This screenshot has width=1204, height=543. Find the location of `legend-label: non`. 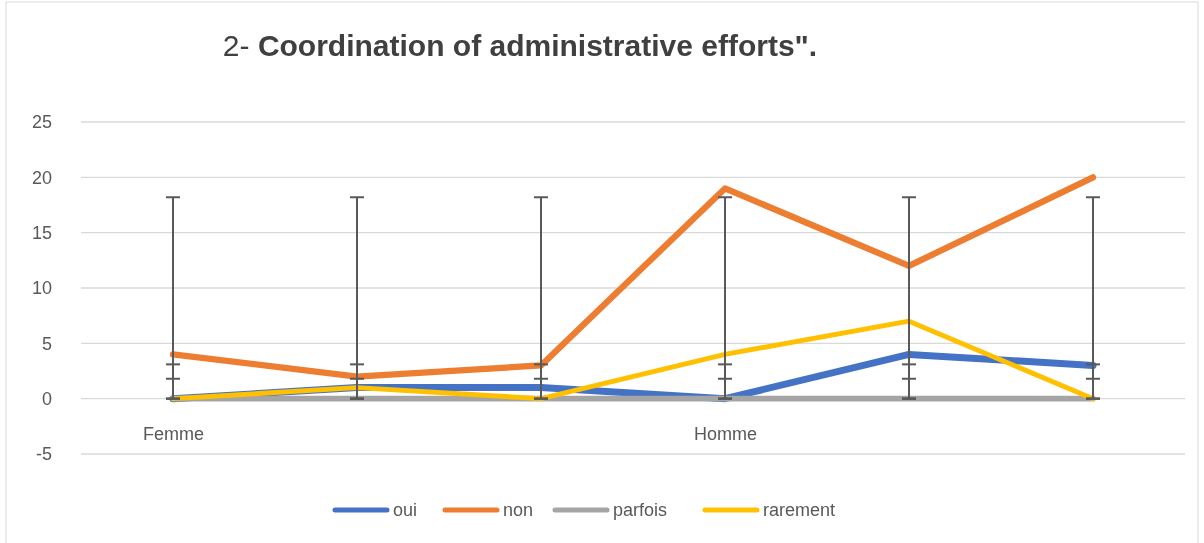

legend-label: non is located at coordinates (518, 510).